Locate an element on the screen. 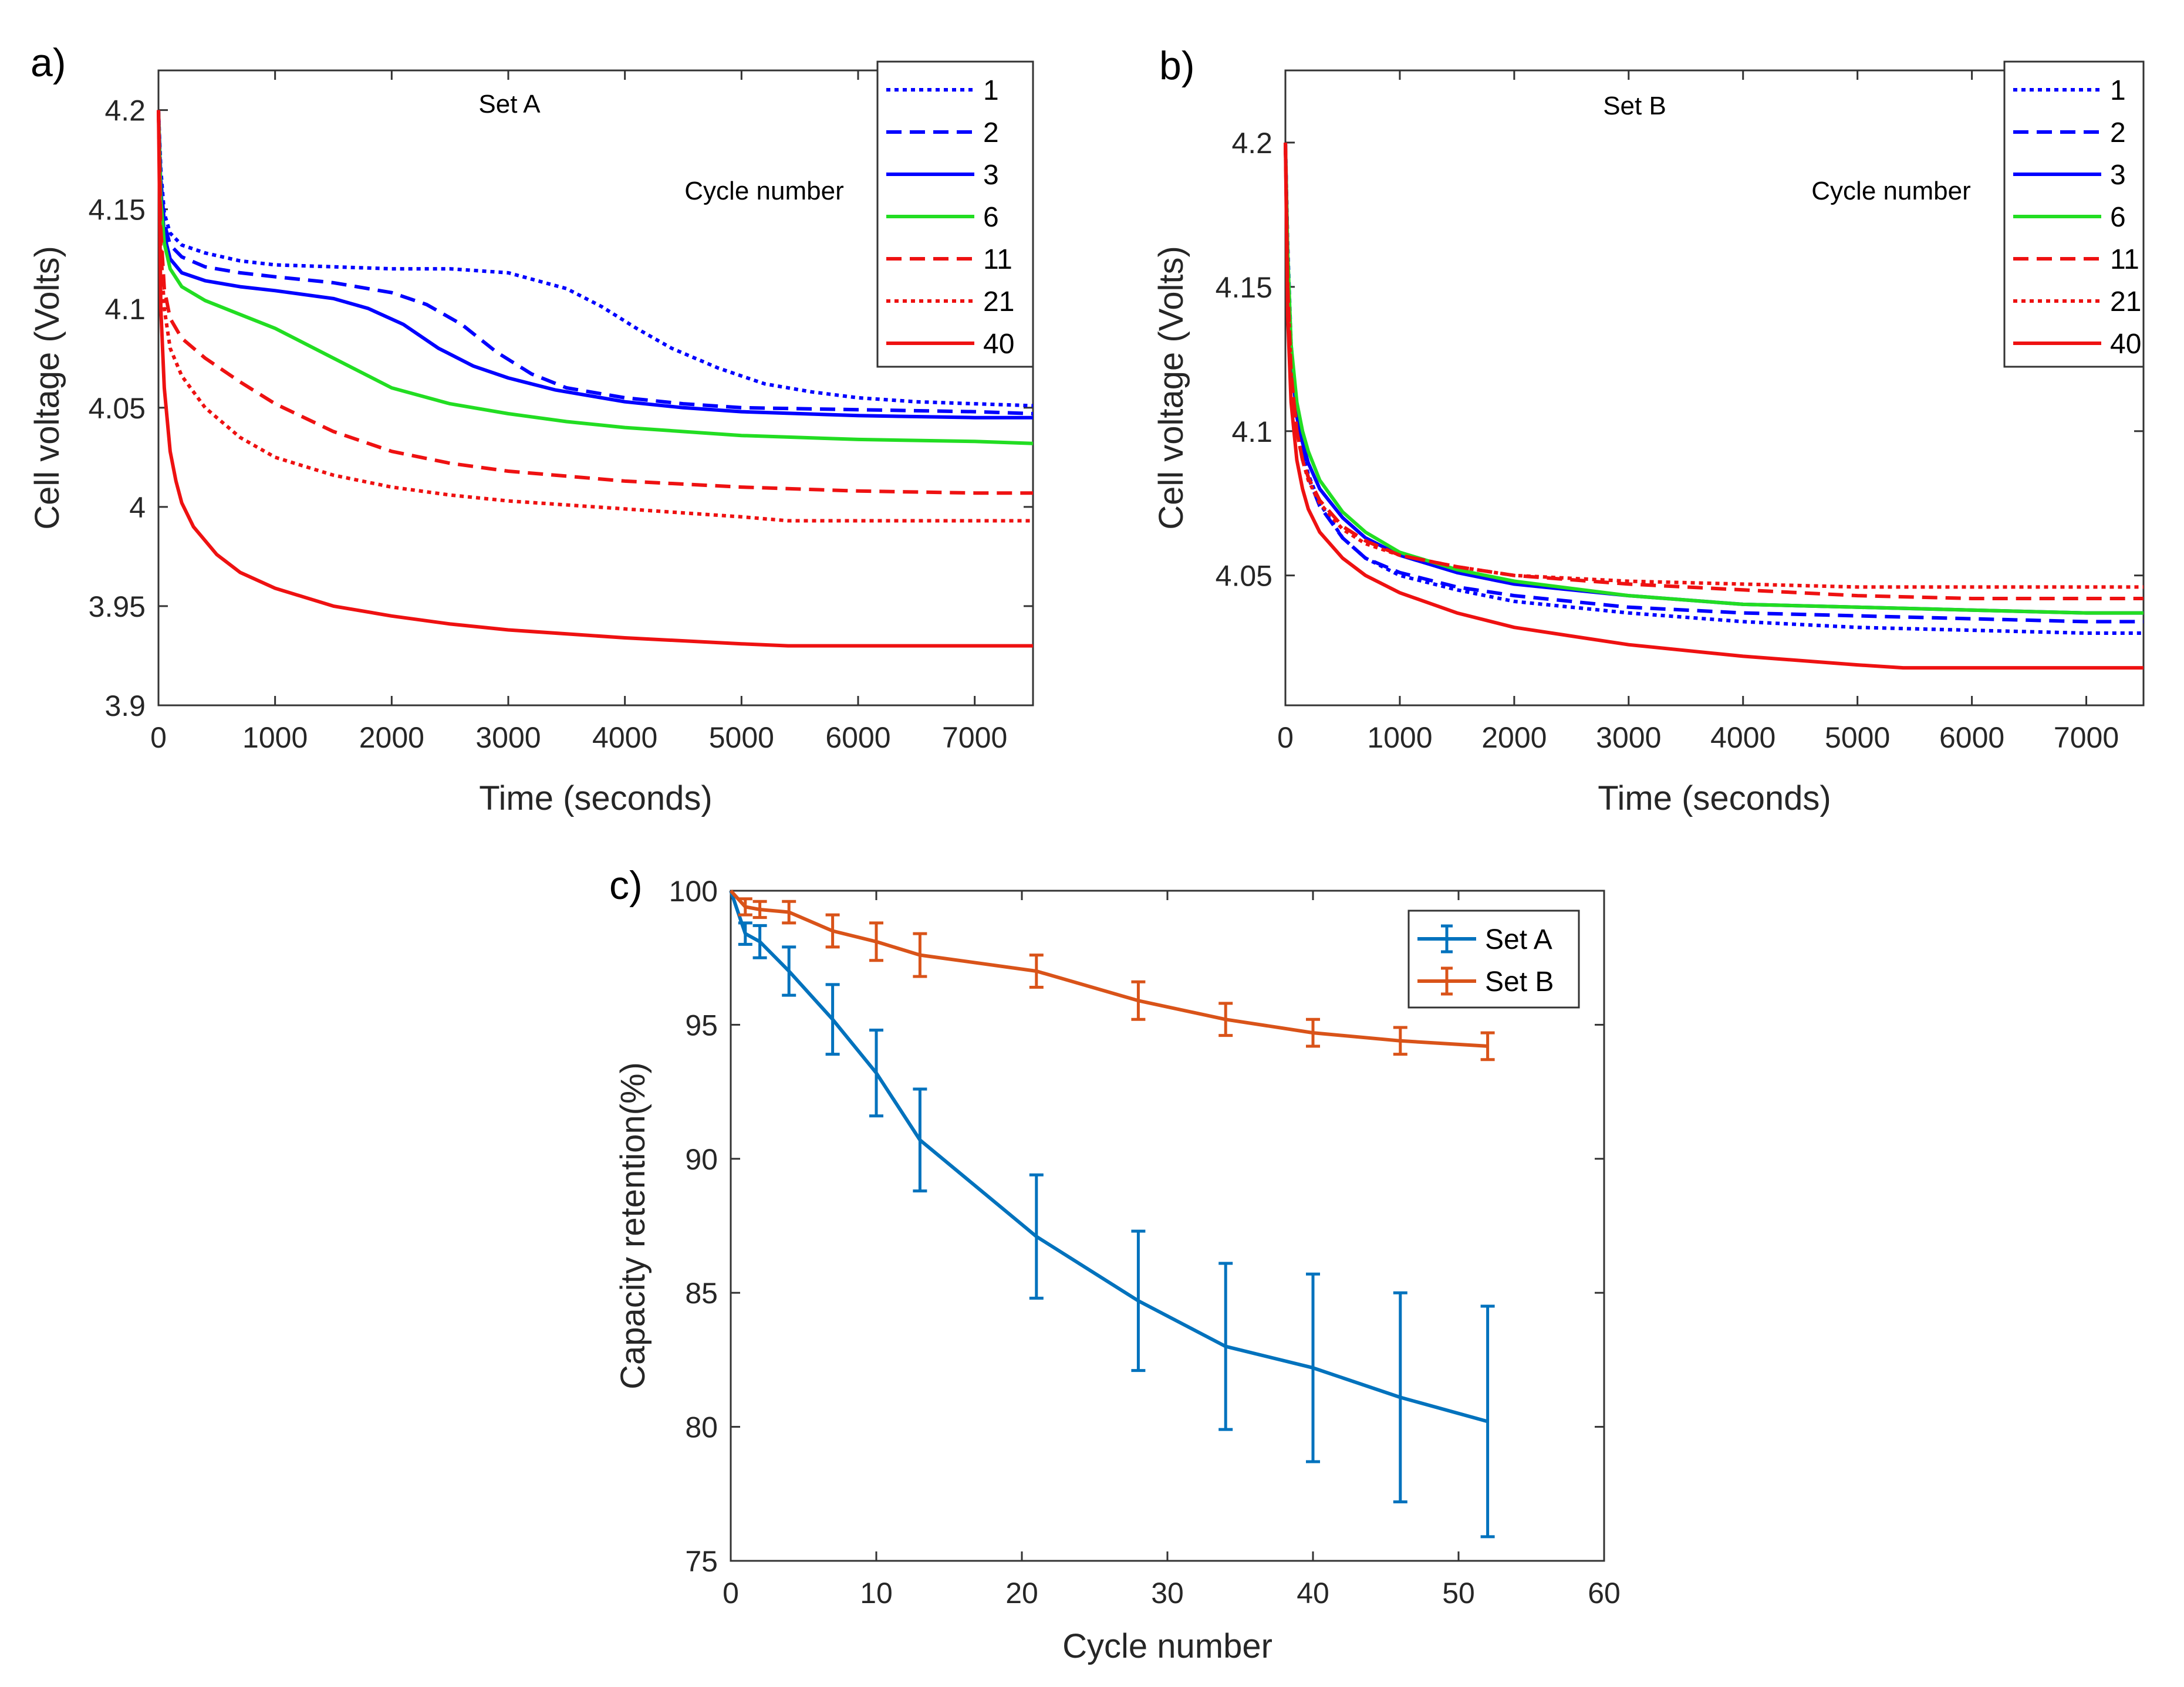 The height and width of the screenshot is (1687, 2184). panel-c-x-tick-label: 50 is located at coordinates (1458, 1593).